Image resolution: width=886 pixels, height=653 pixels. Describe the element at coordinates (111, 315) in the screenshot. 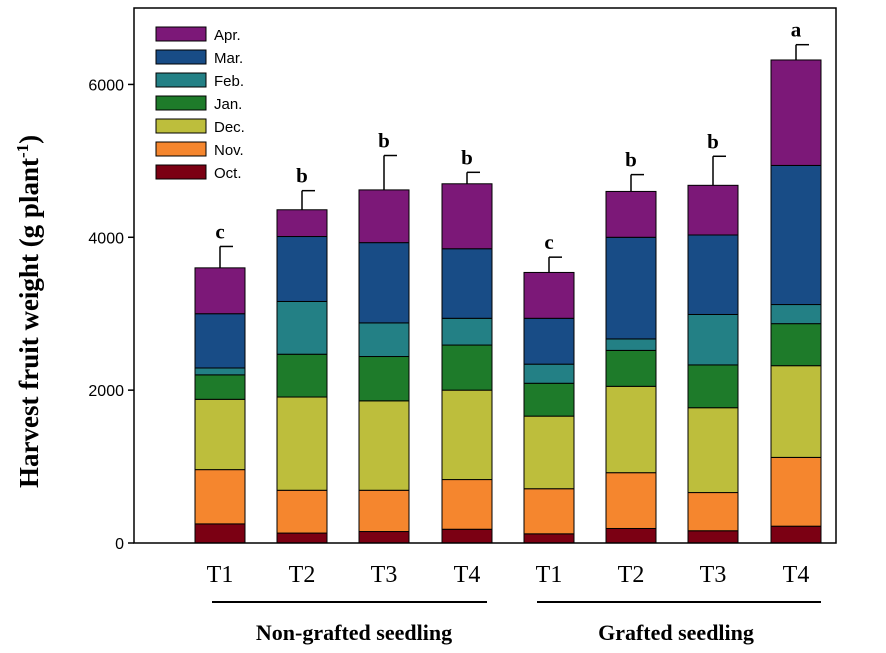

I see `y-ticks-layer: 0 2000 4000 6000` at that location.